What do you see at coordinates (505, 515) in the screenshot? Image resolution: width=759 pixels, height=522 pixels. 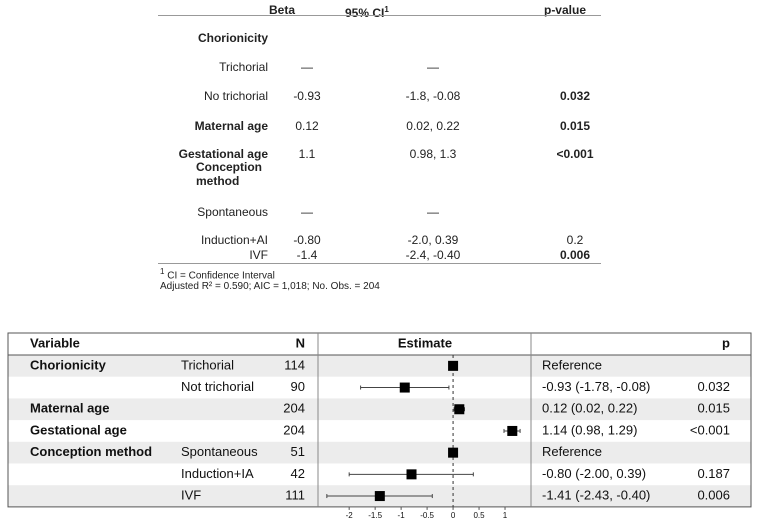 I see `x-tick-label: 1` at bounding box center [505, 515].